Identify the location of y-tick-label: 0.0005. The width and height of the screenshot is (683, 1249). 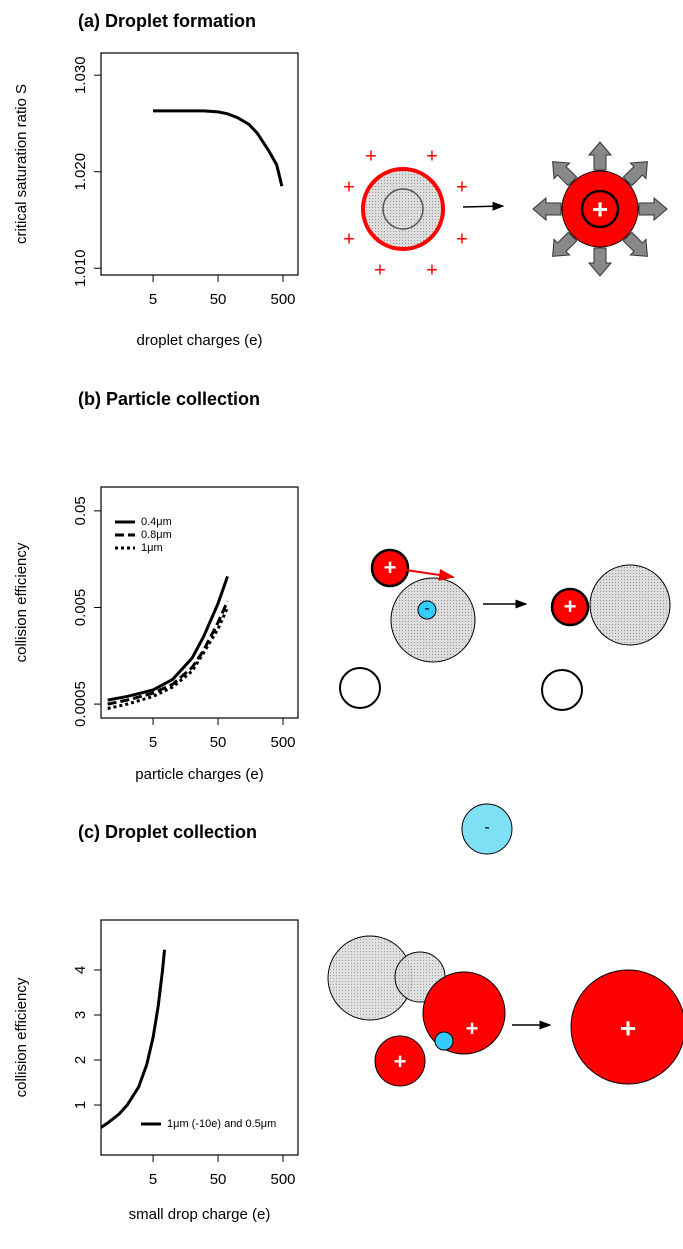
(80, 704).